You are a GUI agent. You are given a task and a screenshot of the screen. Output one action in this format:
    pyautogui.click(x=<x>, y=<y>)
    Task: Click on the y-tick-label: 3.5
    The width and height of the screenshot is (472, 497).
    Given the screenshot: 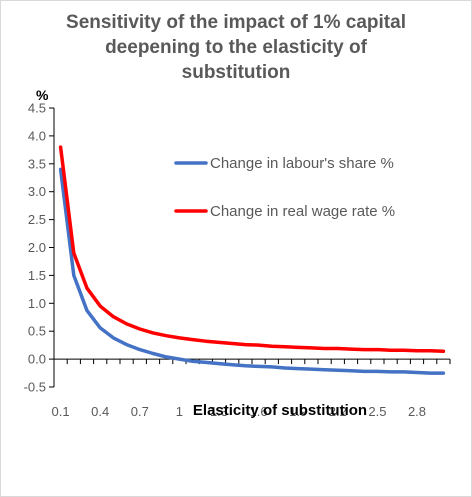 What is the action you would take?
    pyautogui.click(x=37, y=163)
    